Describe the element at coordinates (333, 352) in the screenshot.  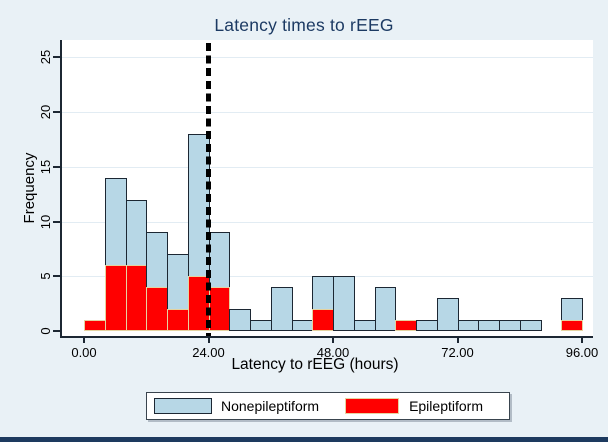
I see `x-axis-tick-label: 48.00` at that location.